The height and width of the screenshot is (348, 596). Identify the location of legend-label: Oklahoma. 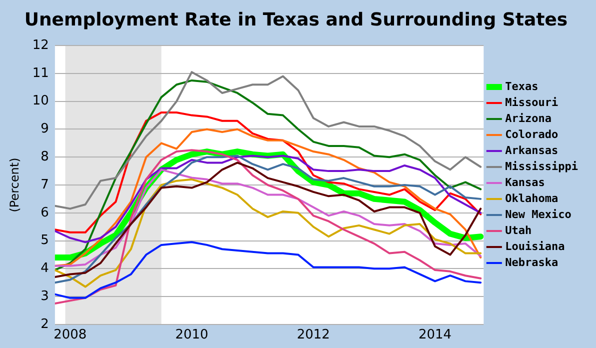
(531, 198).